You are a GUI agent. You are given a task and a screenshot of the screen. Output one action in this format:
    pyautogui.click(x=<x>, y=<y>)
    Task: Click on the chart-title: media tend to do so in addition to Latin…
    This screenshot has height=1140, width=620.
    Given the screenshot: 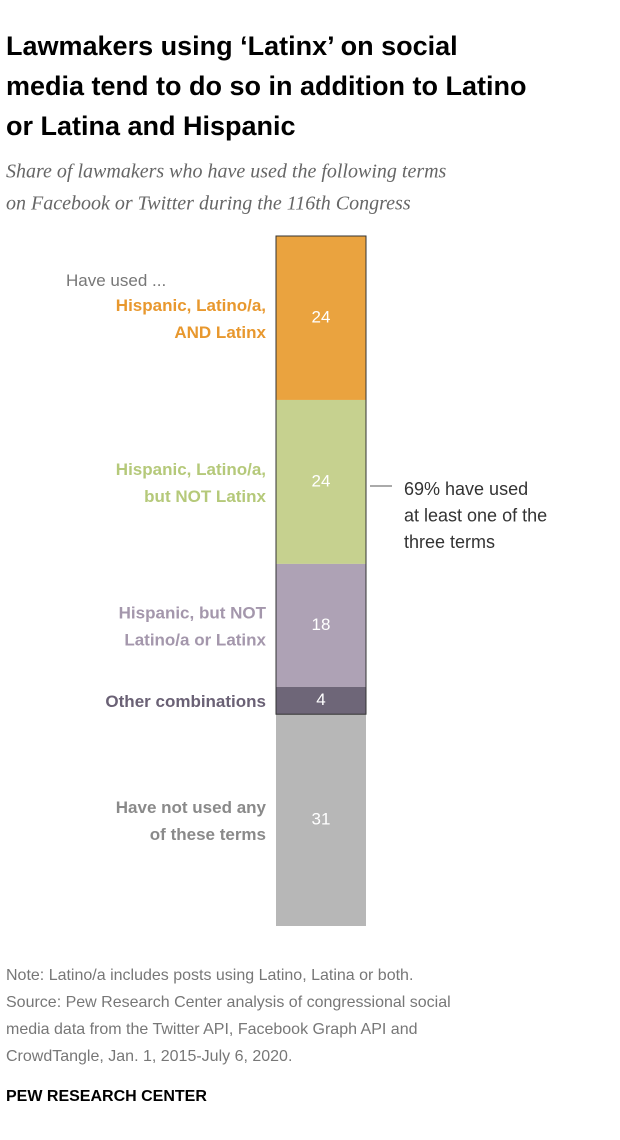 What is the action you would take?
    pyautogui.click(x=266, y=86)
    